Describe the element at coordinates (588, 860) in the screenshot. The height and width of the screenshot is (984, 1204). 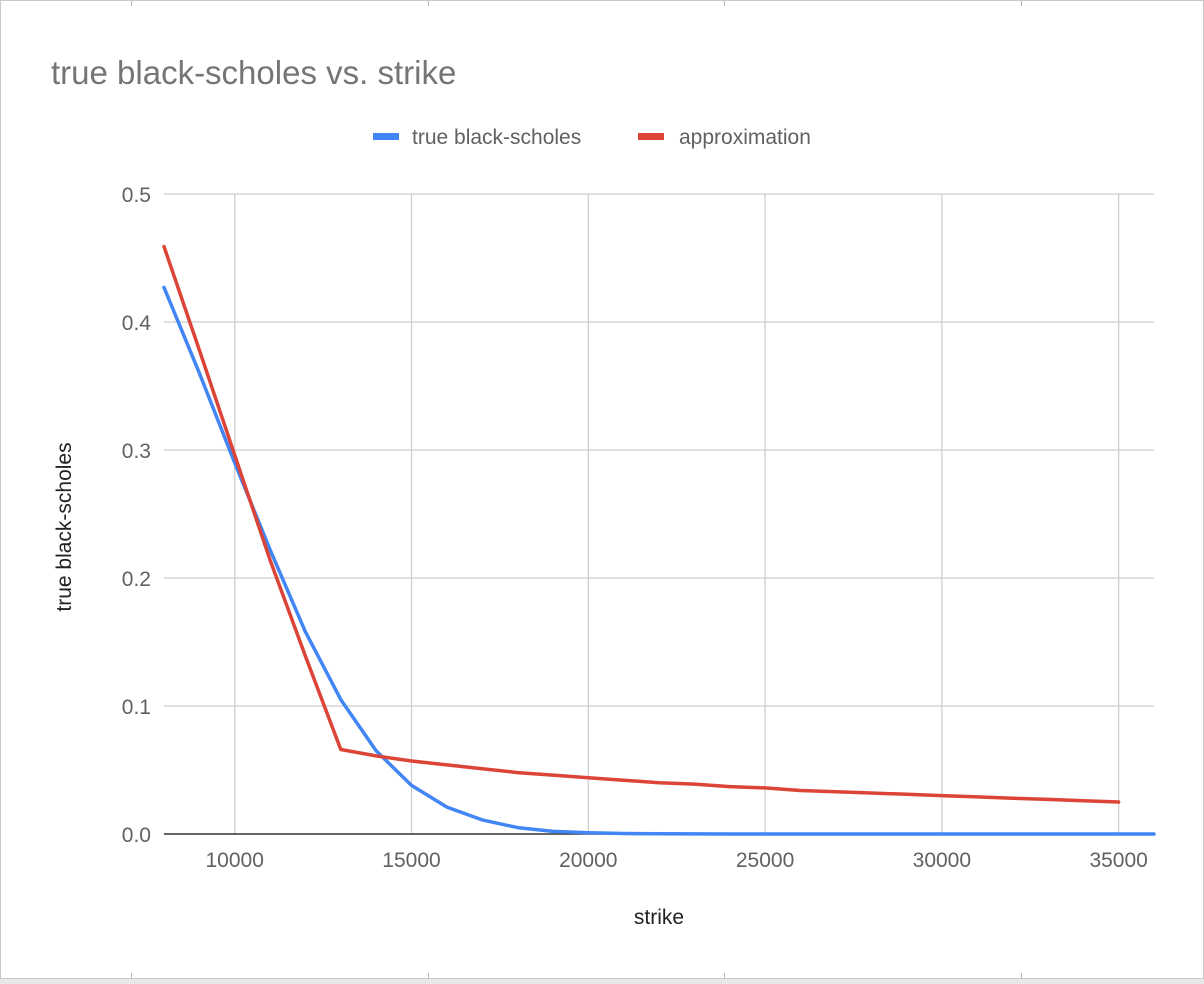
I see `x-tick-label: 20000` at that location.